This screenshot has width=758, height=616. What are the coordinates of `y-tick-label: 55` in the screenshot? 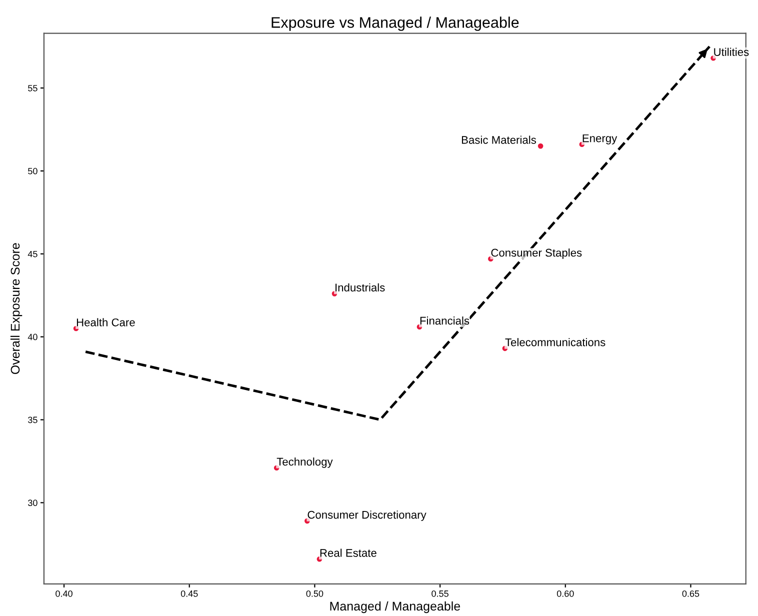 It's located at (33, 88).